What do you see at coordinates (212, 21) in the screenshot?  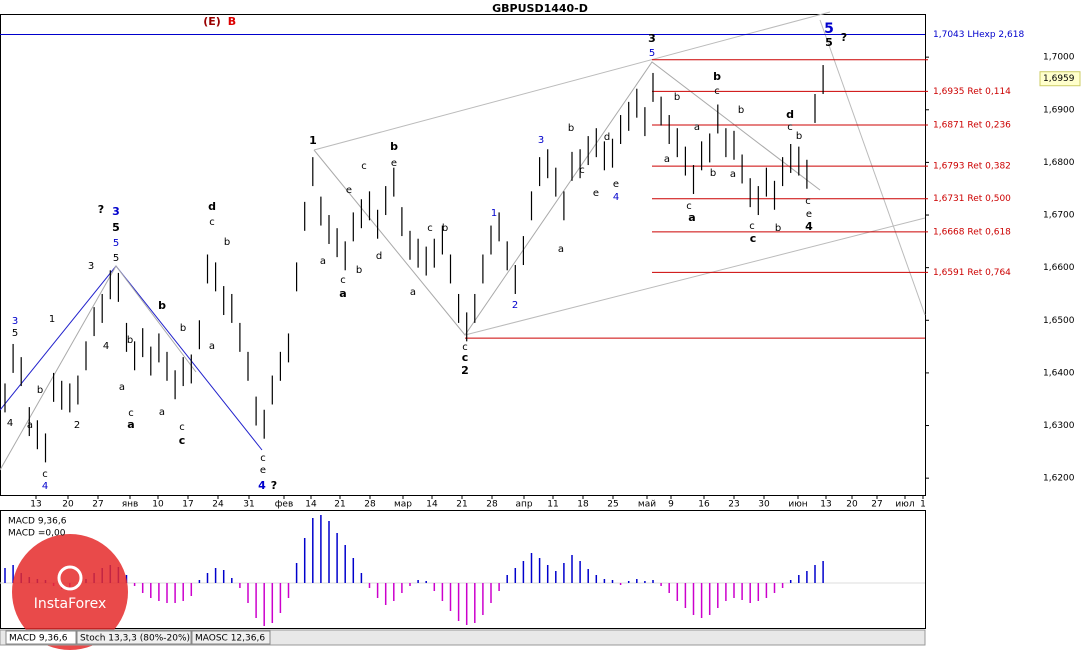 I see `wave-label: (E)` at bounding box center [212, 21].